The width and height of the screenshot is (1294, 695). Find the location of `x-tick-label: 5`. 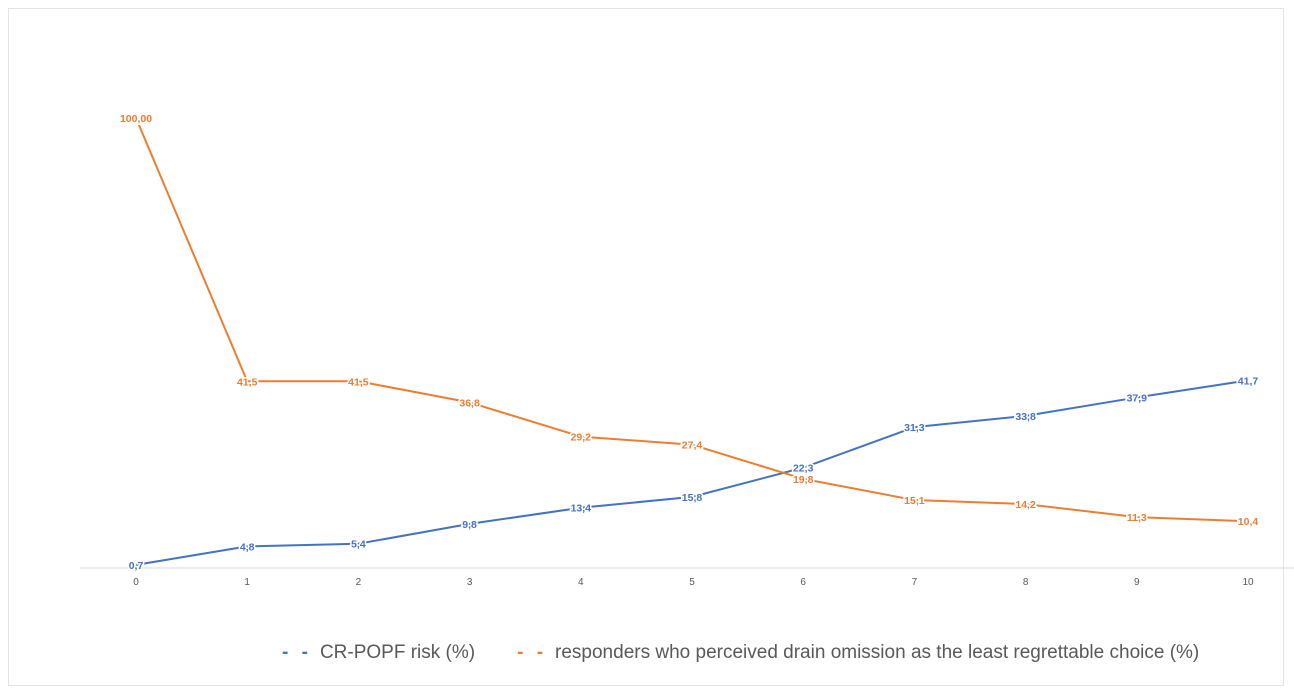

x-tick-label: 5 is located at coordinates (692, 582).